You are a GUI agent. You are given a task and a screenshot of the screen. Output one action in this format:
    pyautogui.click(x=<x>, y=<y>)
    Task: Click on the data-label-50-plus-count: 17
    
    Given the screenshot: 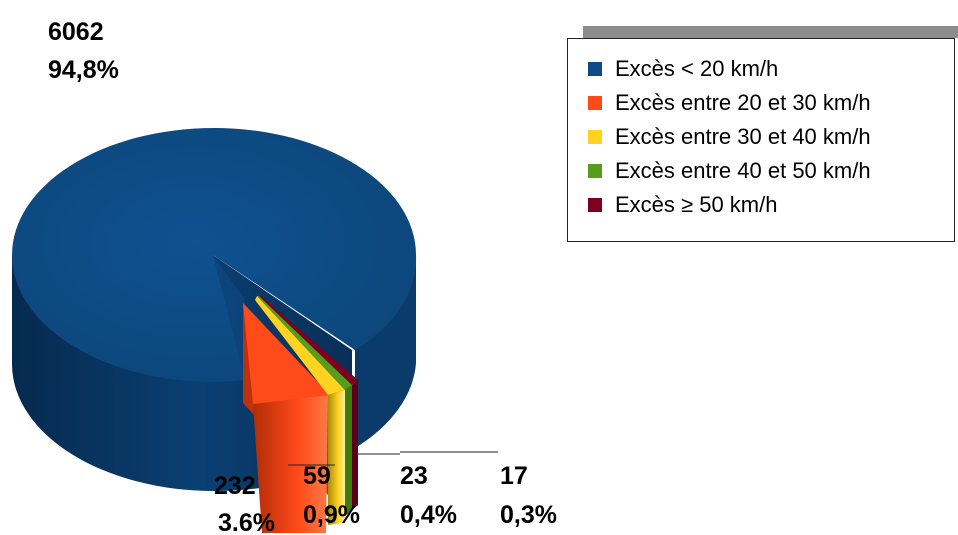 What is the action you would take?
    pyautogui.click(x=514, y=476)
    